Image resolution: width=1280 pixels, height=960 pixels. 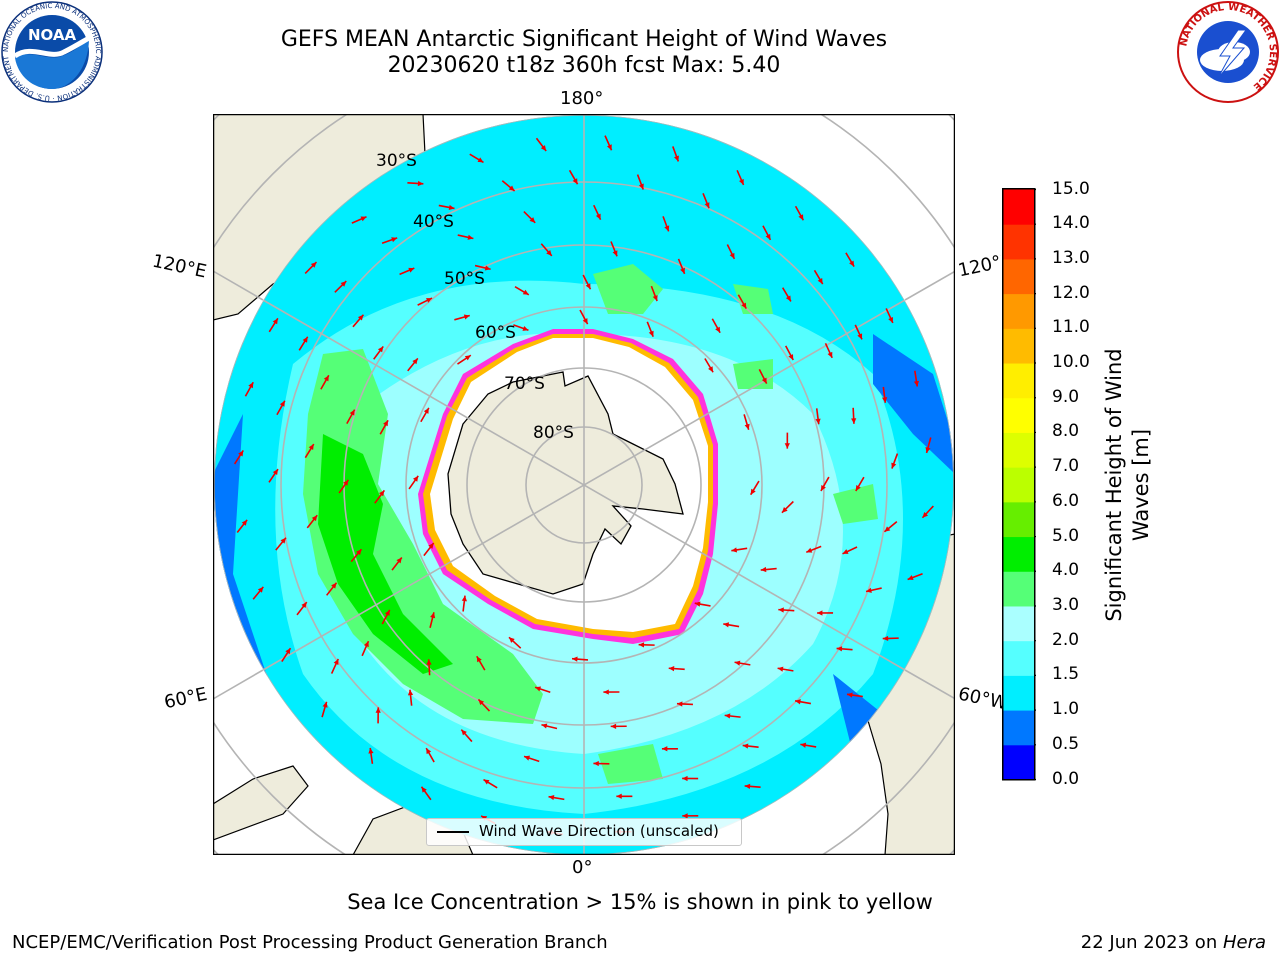 What do you see at coordinates (981, 698) in the screenshot?
I see `lon-label-60w: 60°W` at bounding box center [981, 698].